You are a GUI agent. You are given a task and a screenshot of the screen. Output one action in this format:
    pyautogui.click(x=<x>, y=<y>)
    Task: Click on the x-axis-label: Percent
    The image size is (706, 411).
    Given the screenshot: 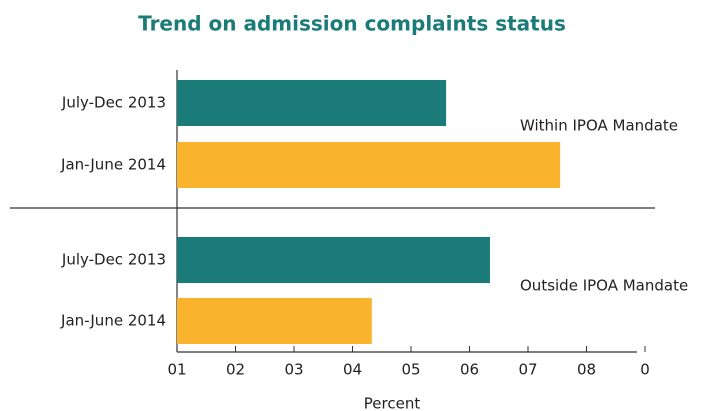 What is the action you would take?
    pyautogui.click(x=392, y=403)
    